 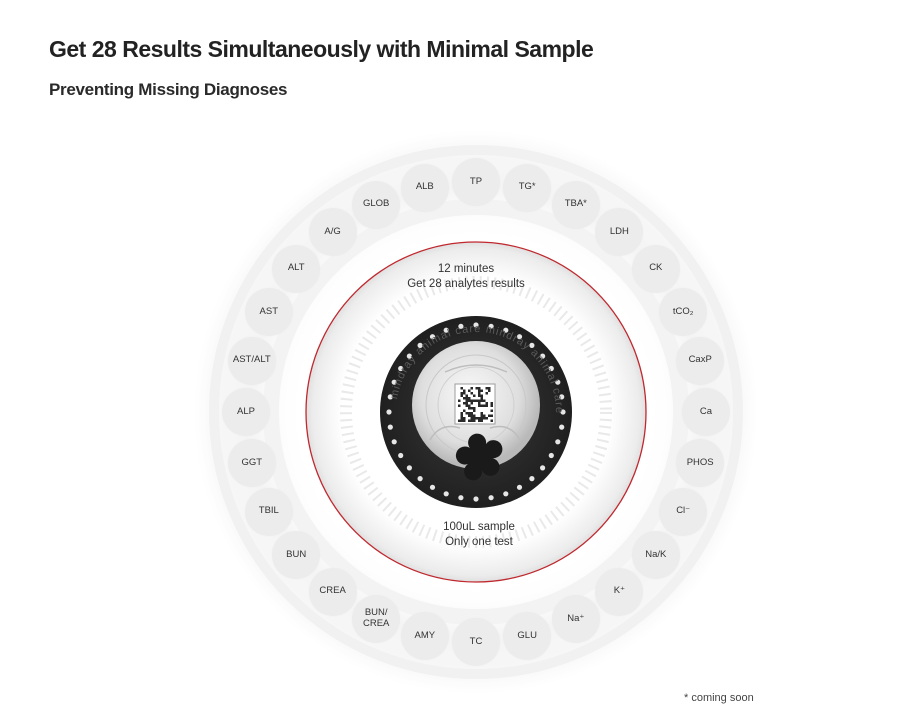 I want to click on analyte-label: TBA*, so click(x=575, y=204).